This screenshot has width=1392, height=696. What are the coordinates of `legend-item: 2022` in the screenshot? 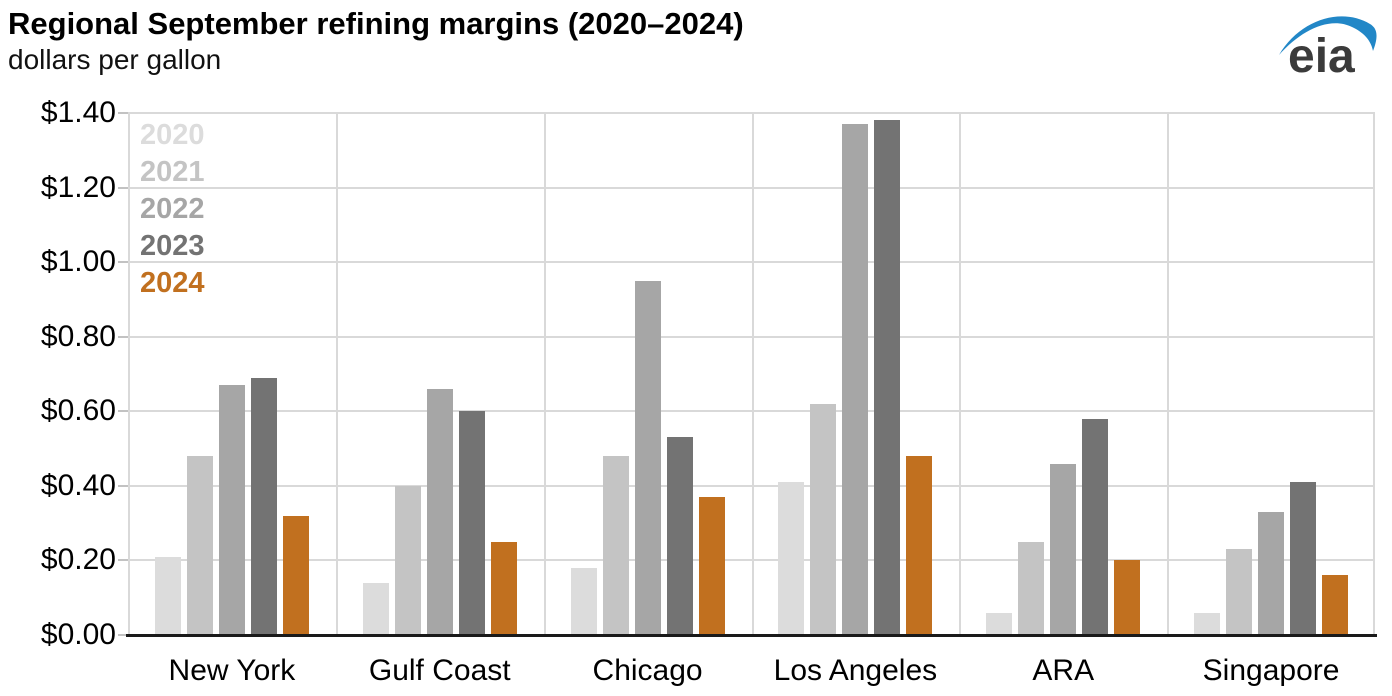 It's located at (172, 209).